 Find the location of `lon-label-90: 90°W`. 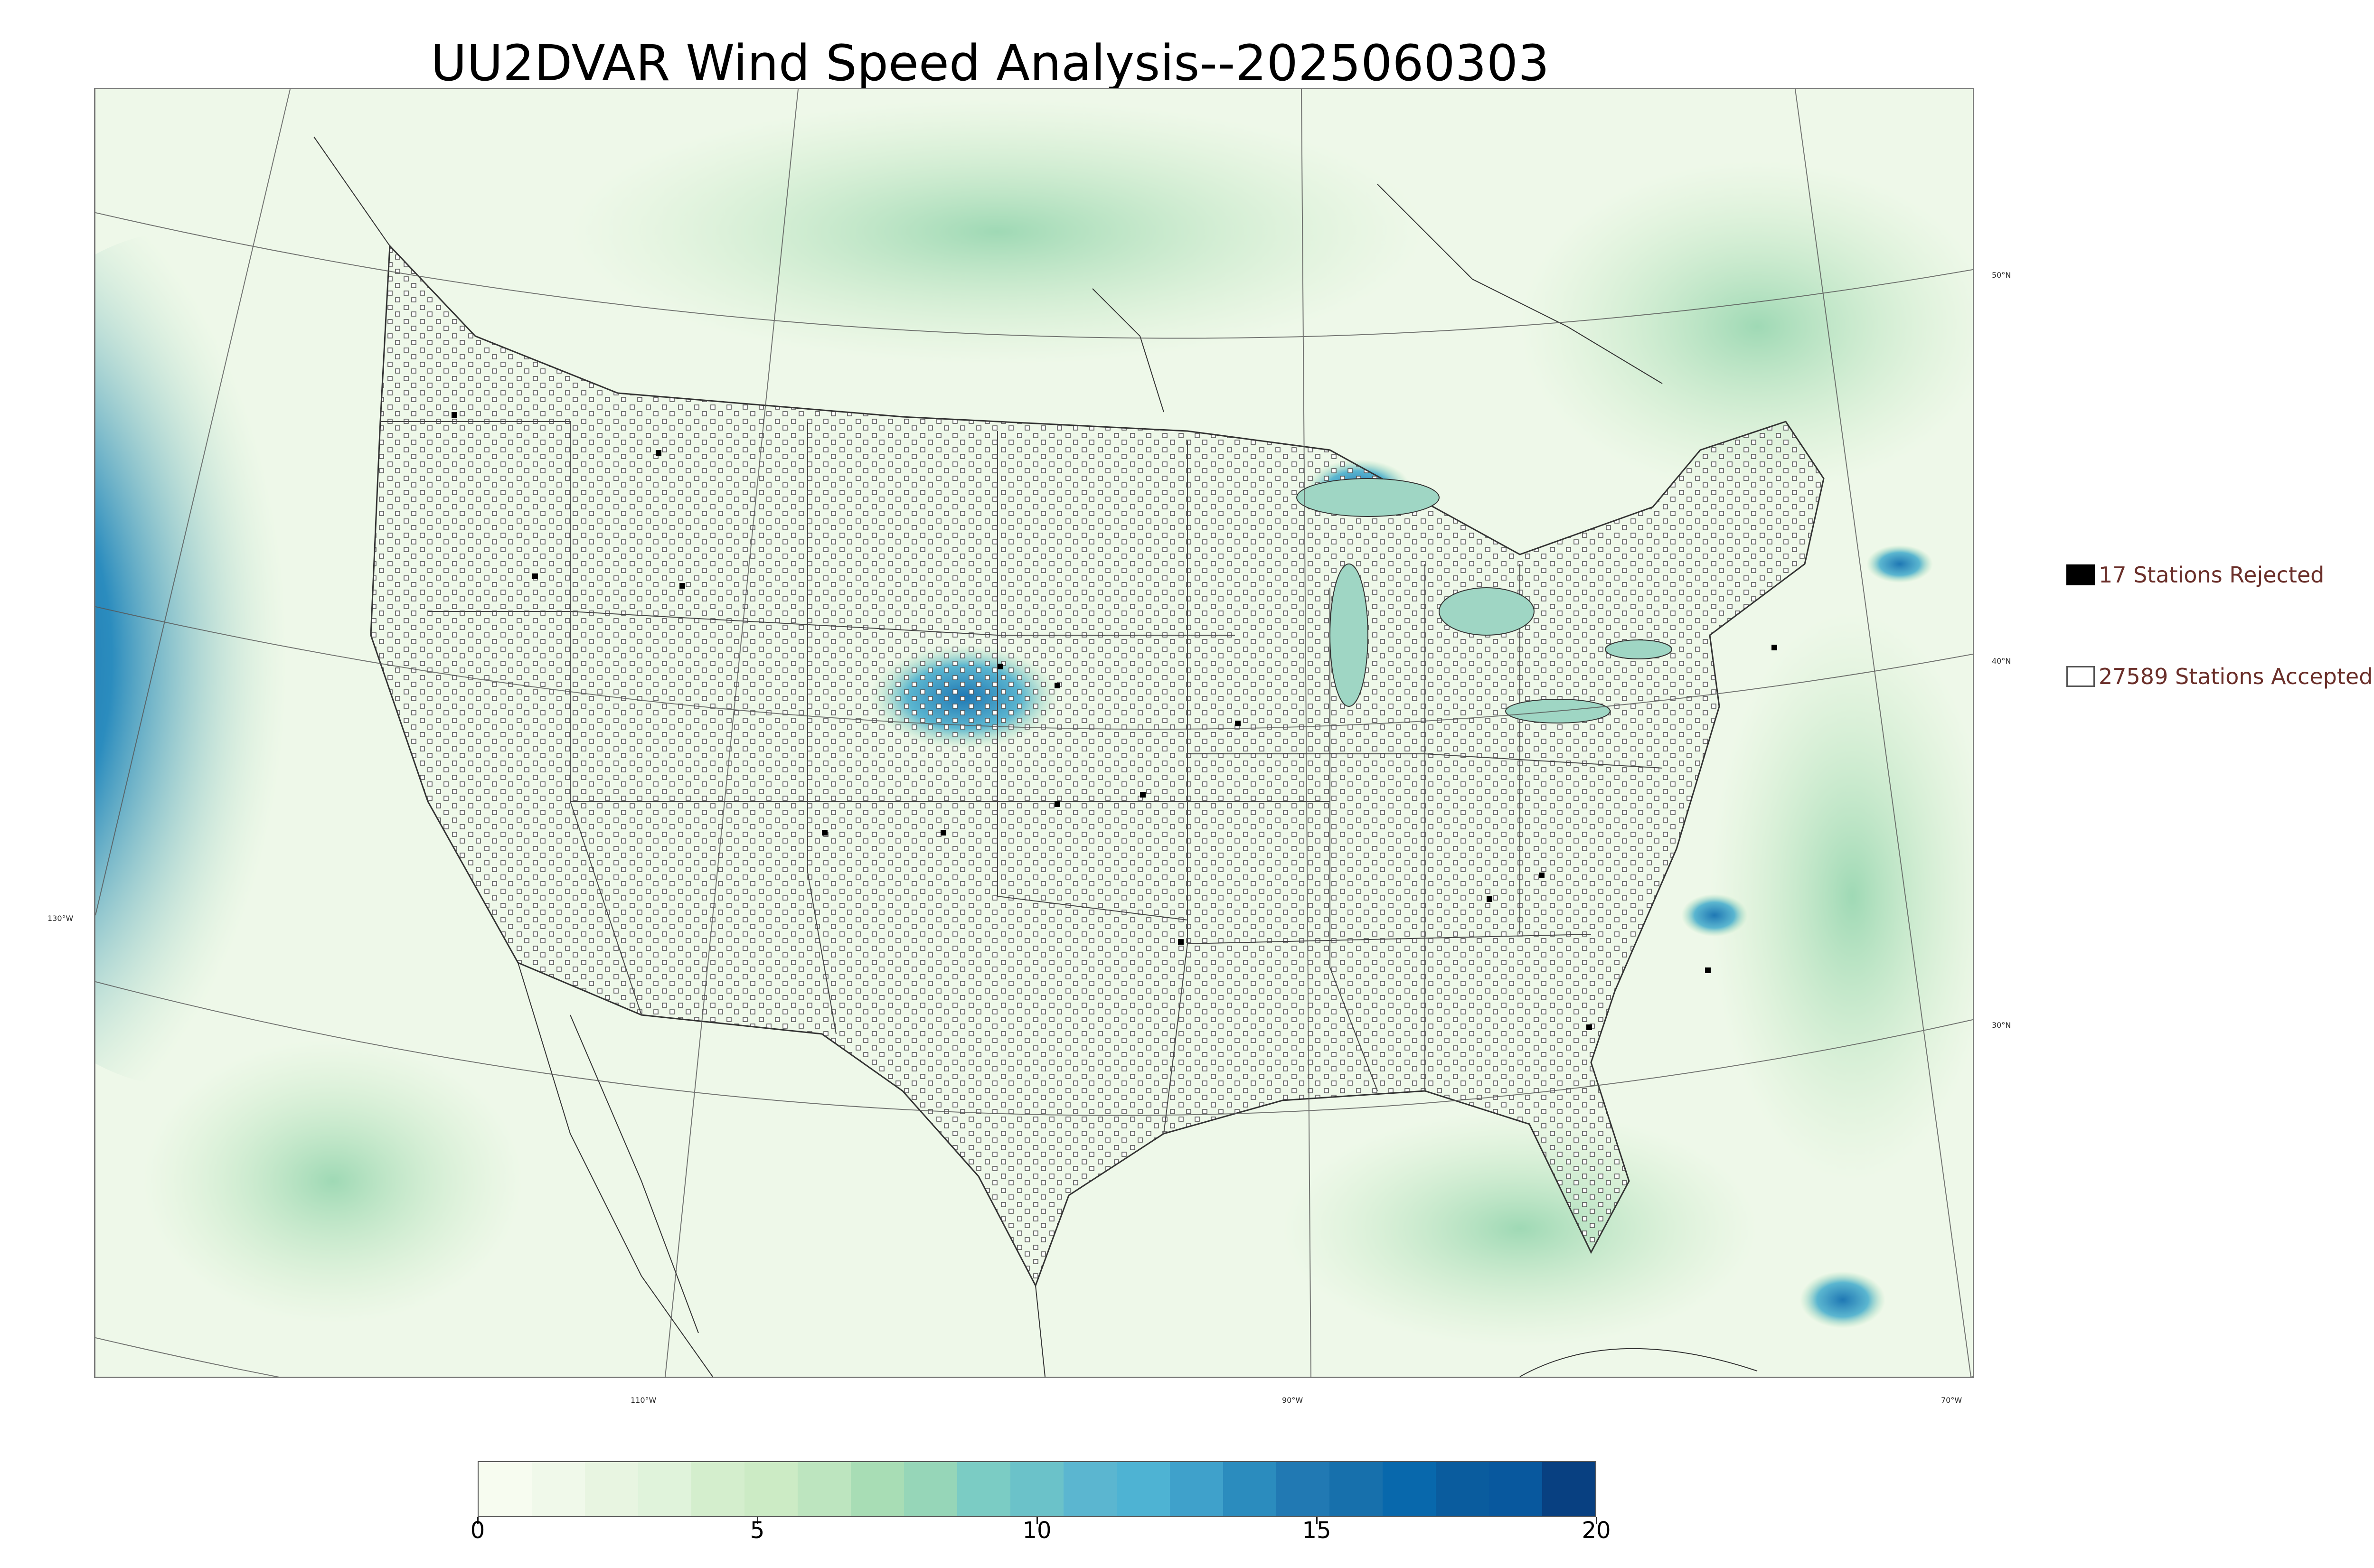

lon-label-90: 90°W is located at coordinates (1292, 1400).